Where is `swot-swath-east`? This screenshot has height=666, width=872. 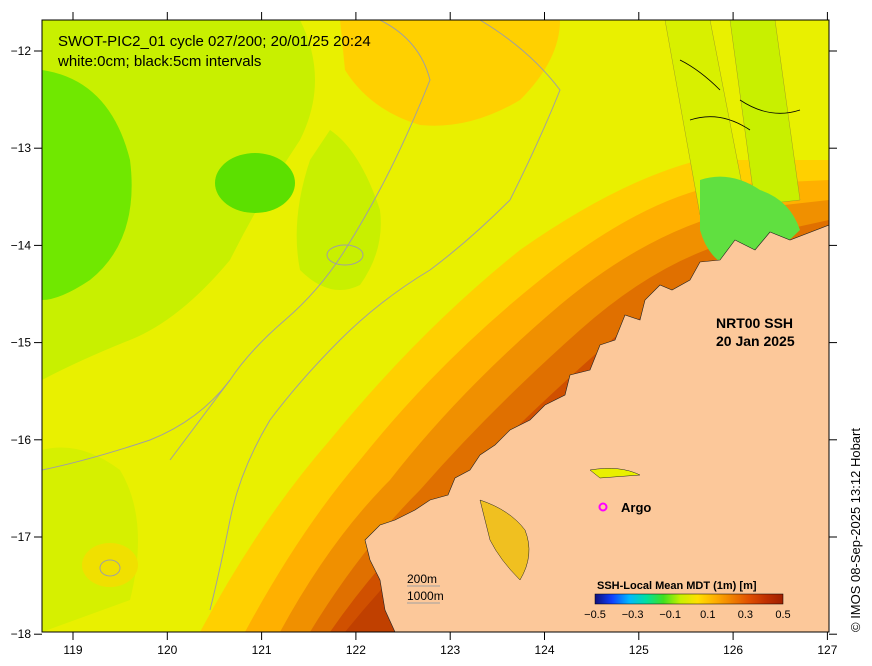
swot-swath-east is located at coordinates (765, 113).